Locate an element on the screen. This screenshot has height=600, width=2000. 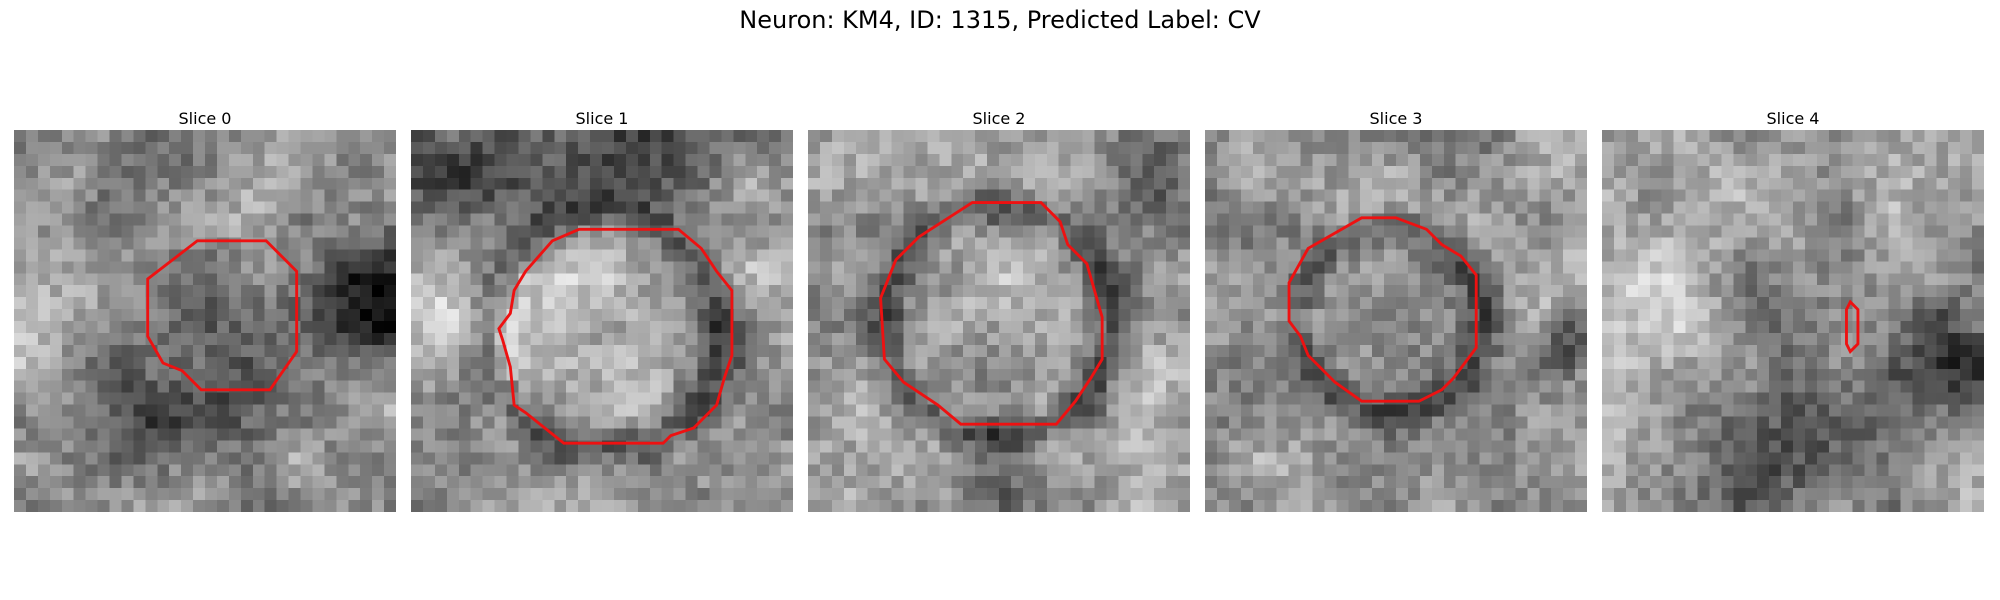
slice-panel-2: Slice 2 is located at coordinates (999, 310).